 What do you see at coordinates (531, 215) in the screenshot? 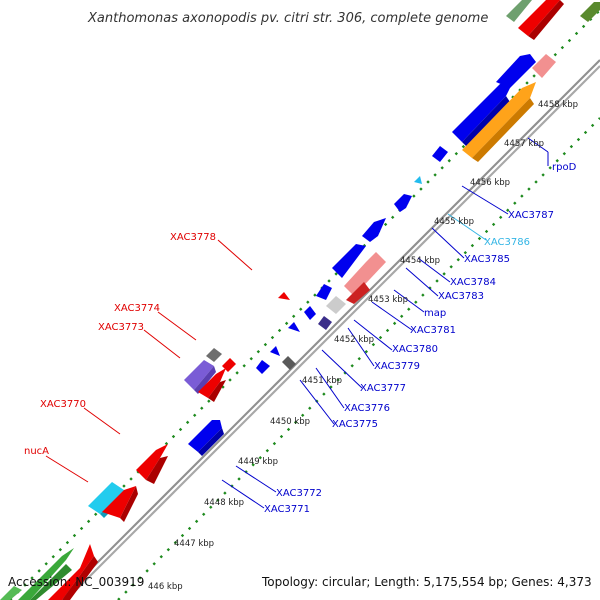
I see `gene-label-XAC3787: XAC3787` at bounding box center [531, 215].